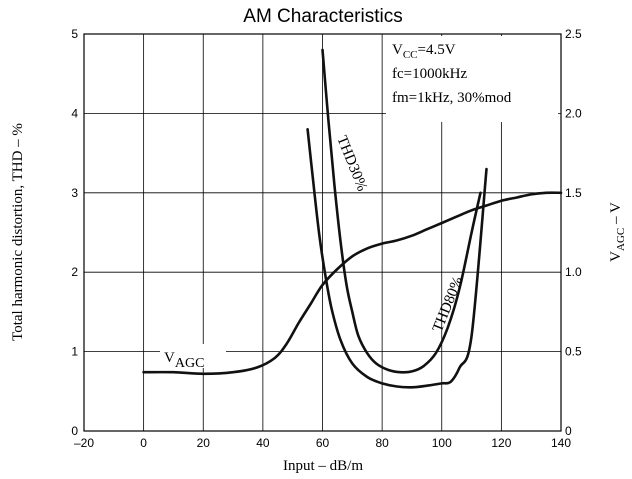 The height and width of the screenshot is (479, 632). What do you see at coordinates (74, 113) in the screenshot?
I see `left-tick-label: 4` at bounding box center [74, 113].